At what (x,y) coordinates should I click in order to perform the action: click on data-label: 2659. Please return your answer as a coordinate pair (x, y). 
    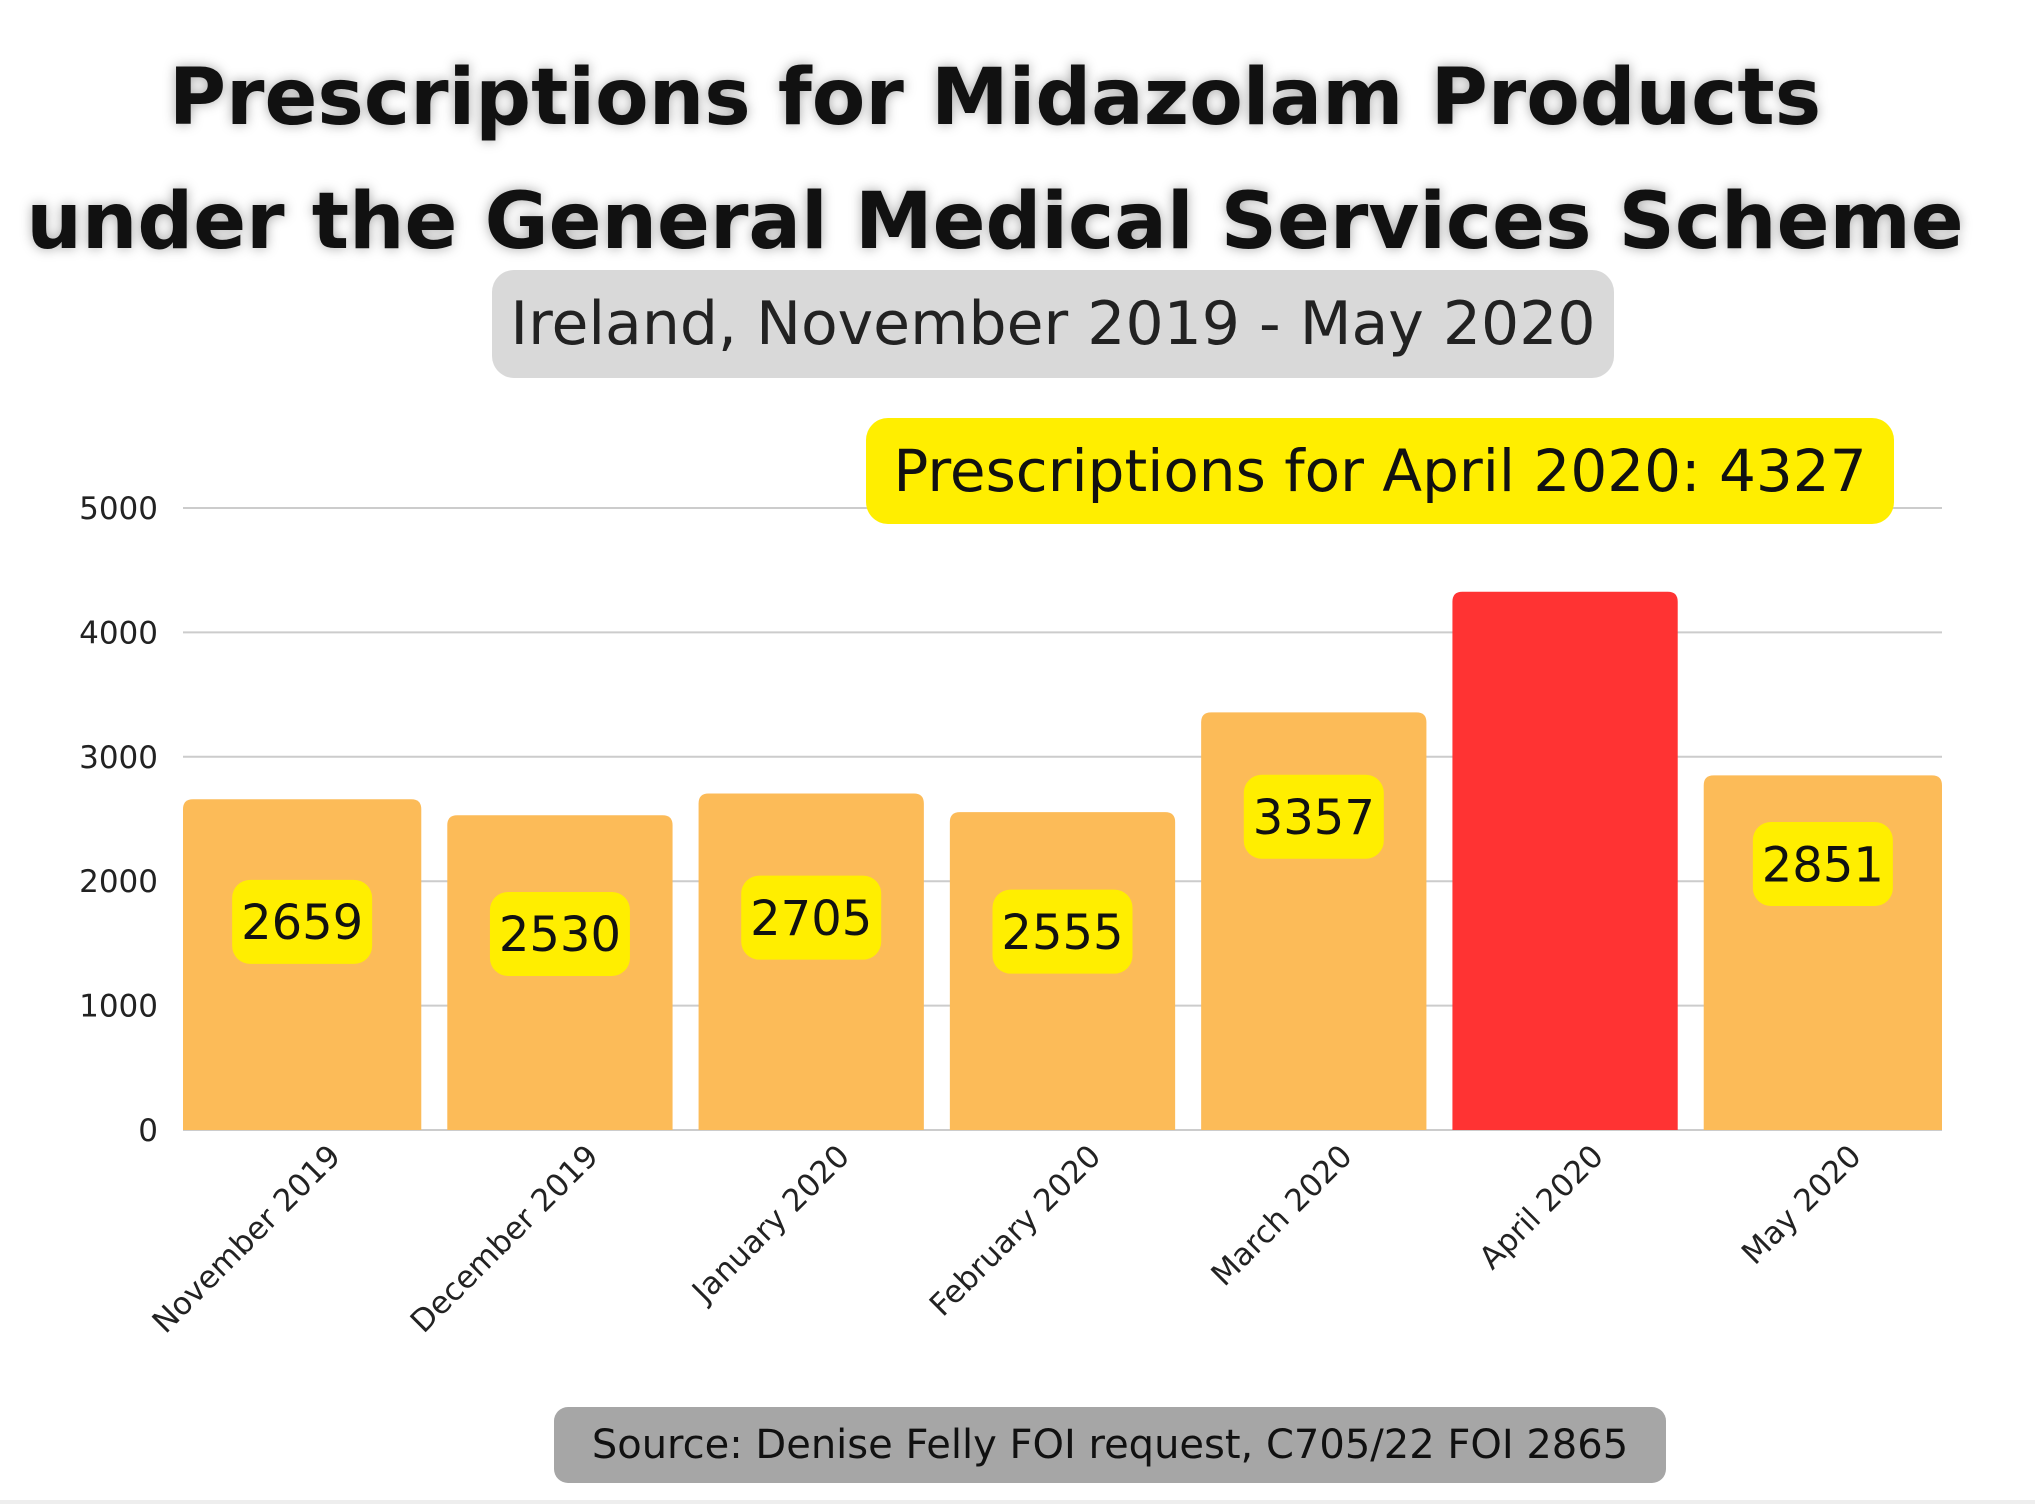
    Looking at the image, I should click on (302, 923).